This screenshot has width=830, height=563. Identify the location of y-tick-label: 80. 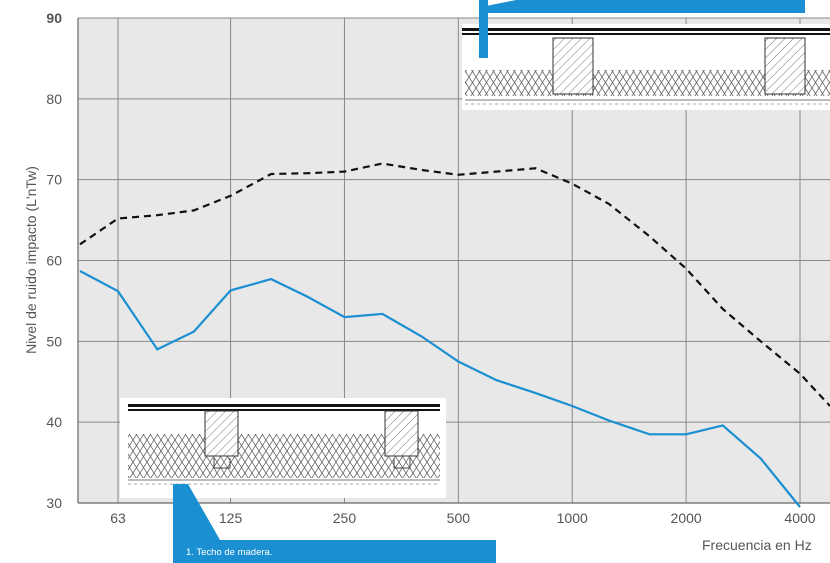
(54, 99).